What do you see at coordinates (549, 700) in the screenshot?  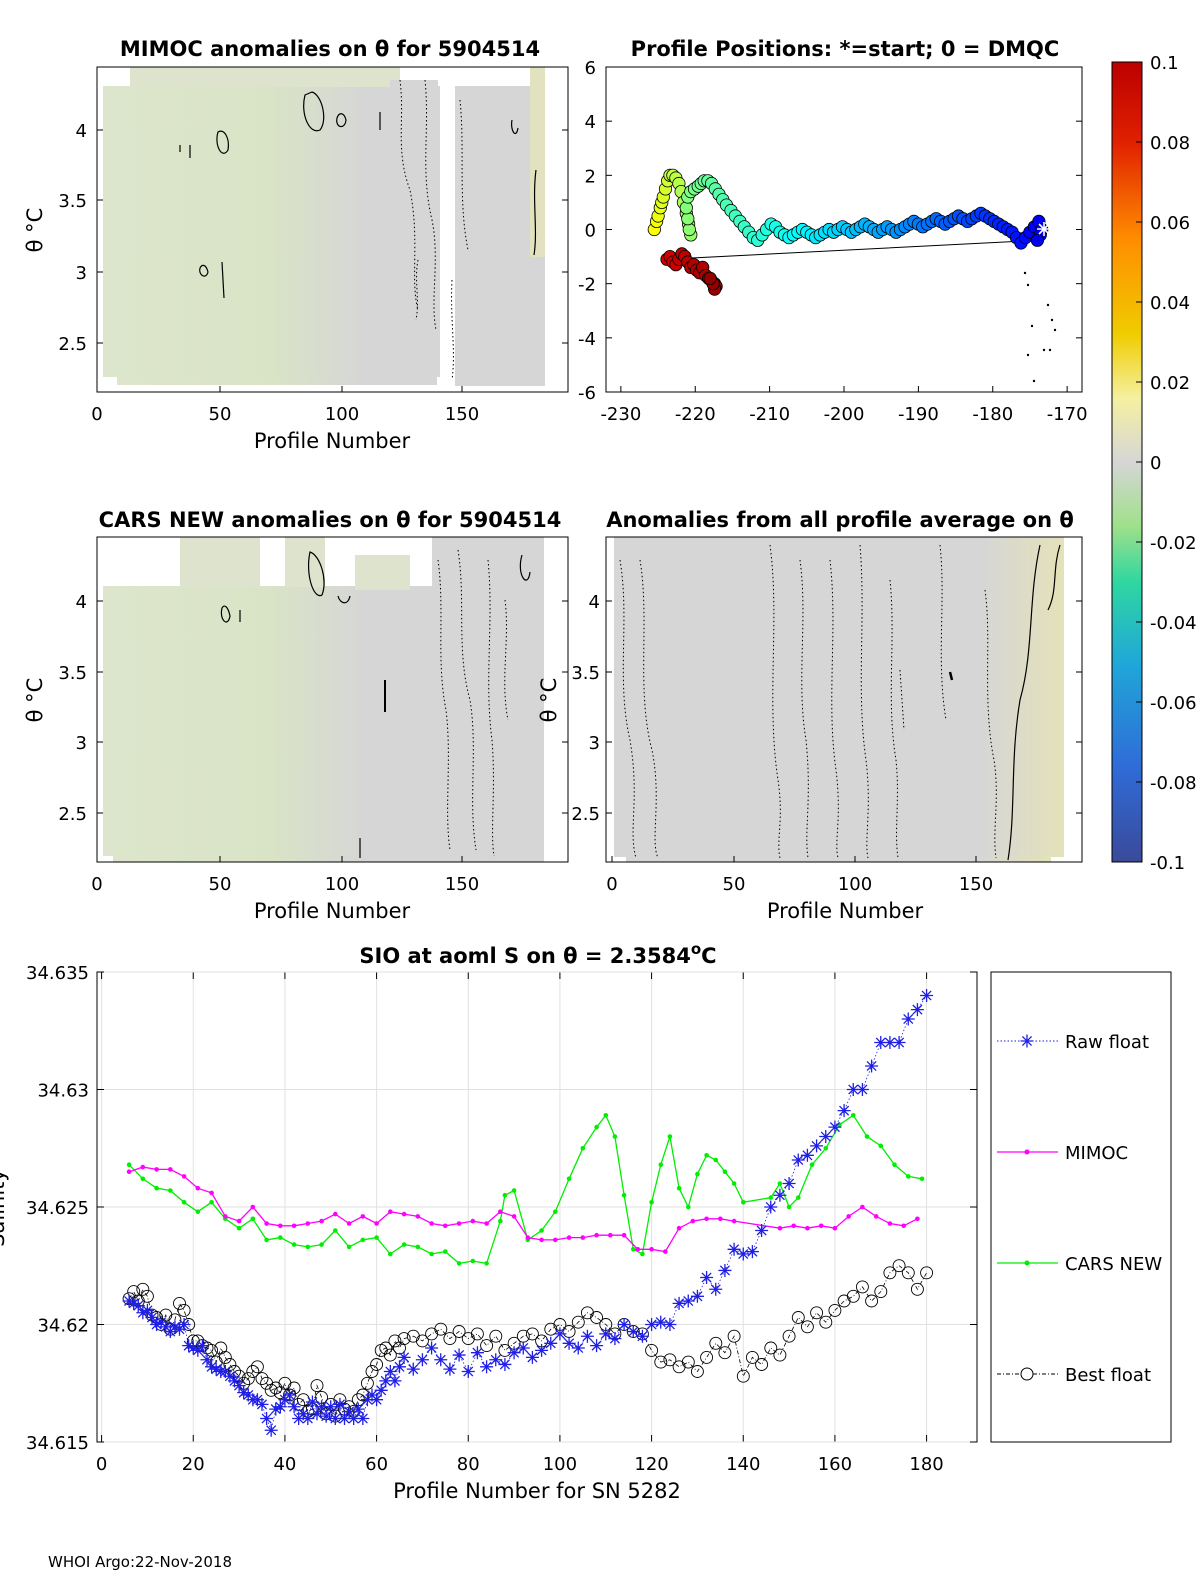 I see `allavg-ylabel: θ °C` at bounding box center [549, 700].